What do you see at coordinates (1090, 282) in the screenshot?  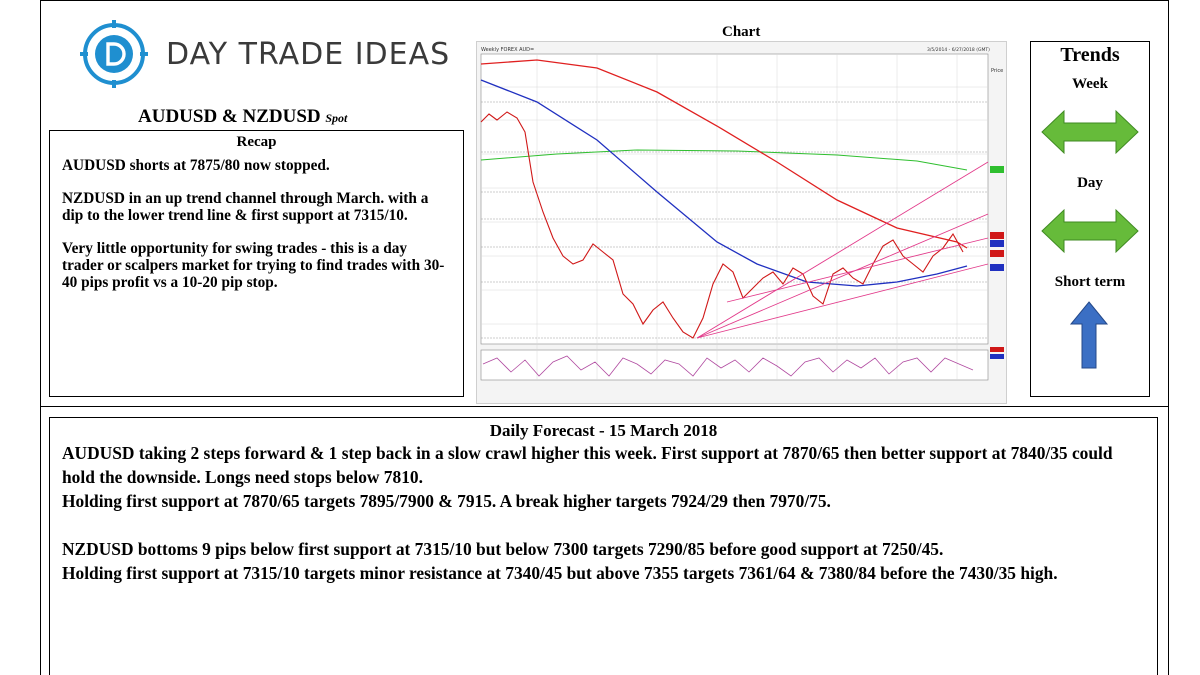 I see `trend-label-short-term: Short term` at bounding box center [1090, 282].